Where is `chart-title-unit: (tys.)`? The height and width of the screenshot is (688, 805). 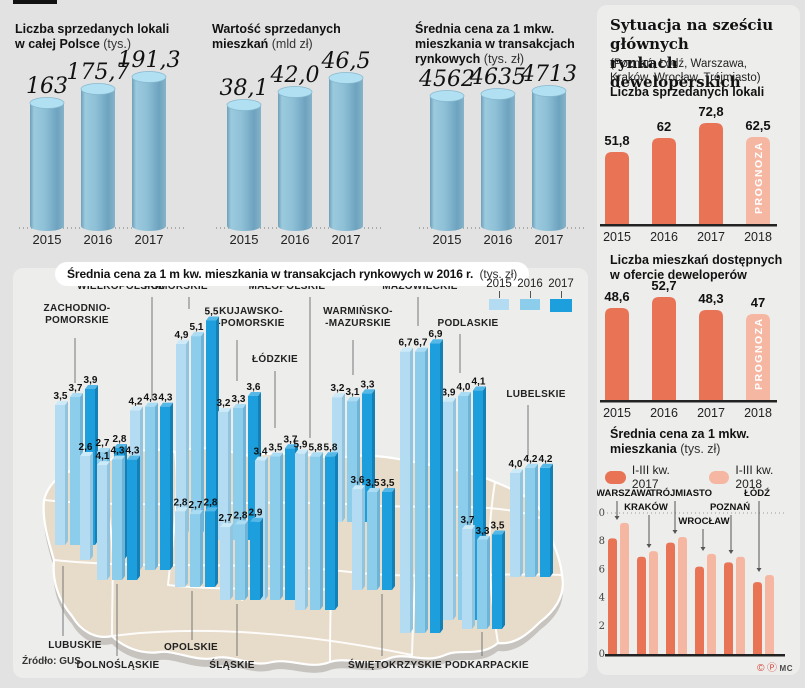
chart-title-unit: (tys.) is located at coordinates (115, 44).